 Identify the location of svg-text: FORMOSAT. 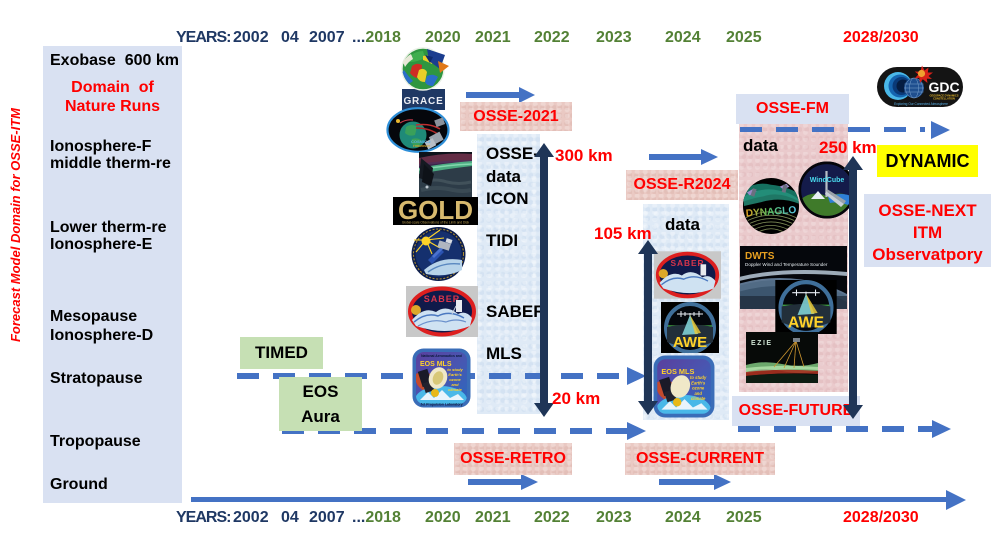
(421, 146).